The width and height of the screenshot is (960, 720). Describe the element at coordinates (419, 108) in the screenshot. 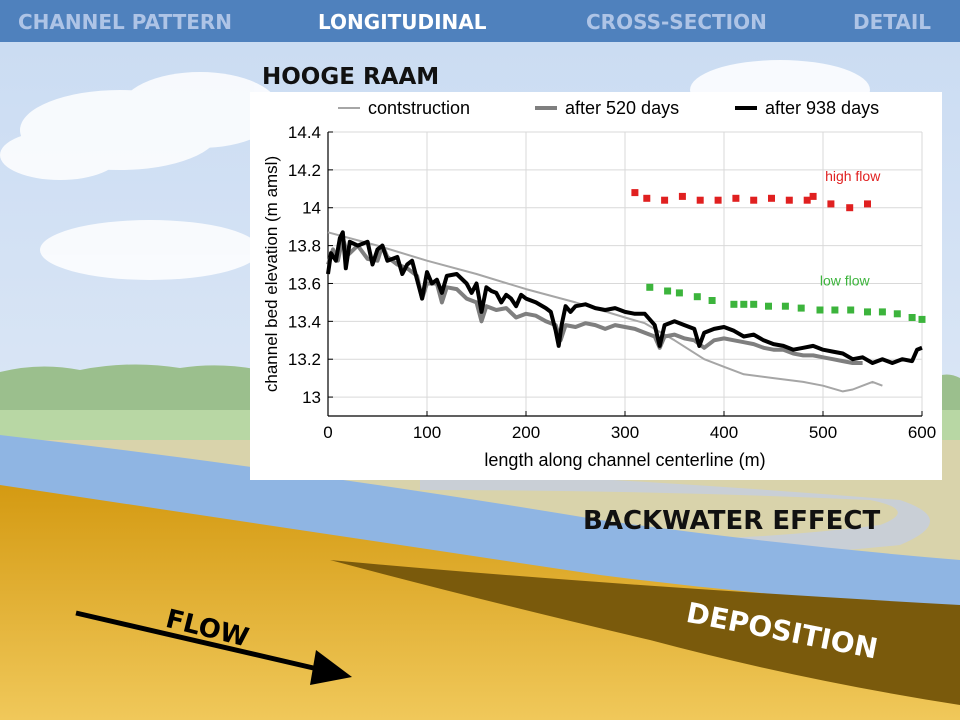

I see `legend-label-1: contstruction` at that location.